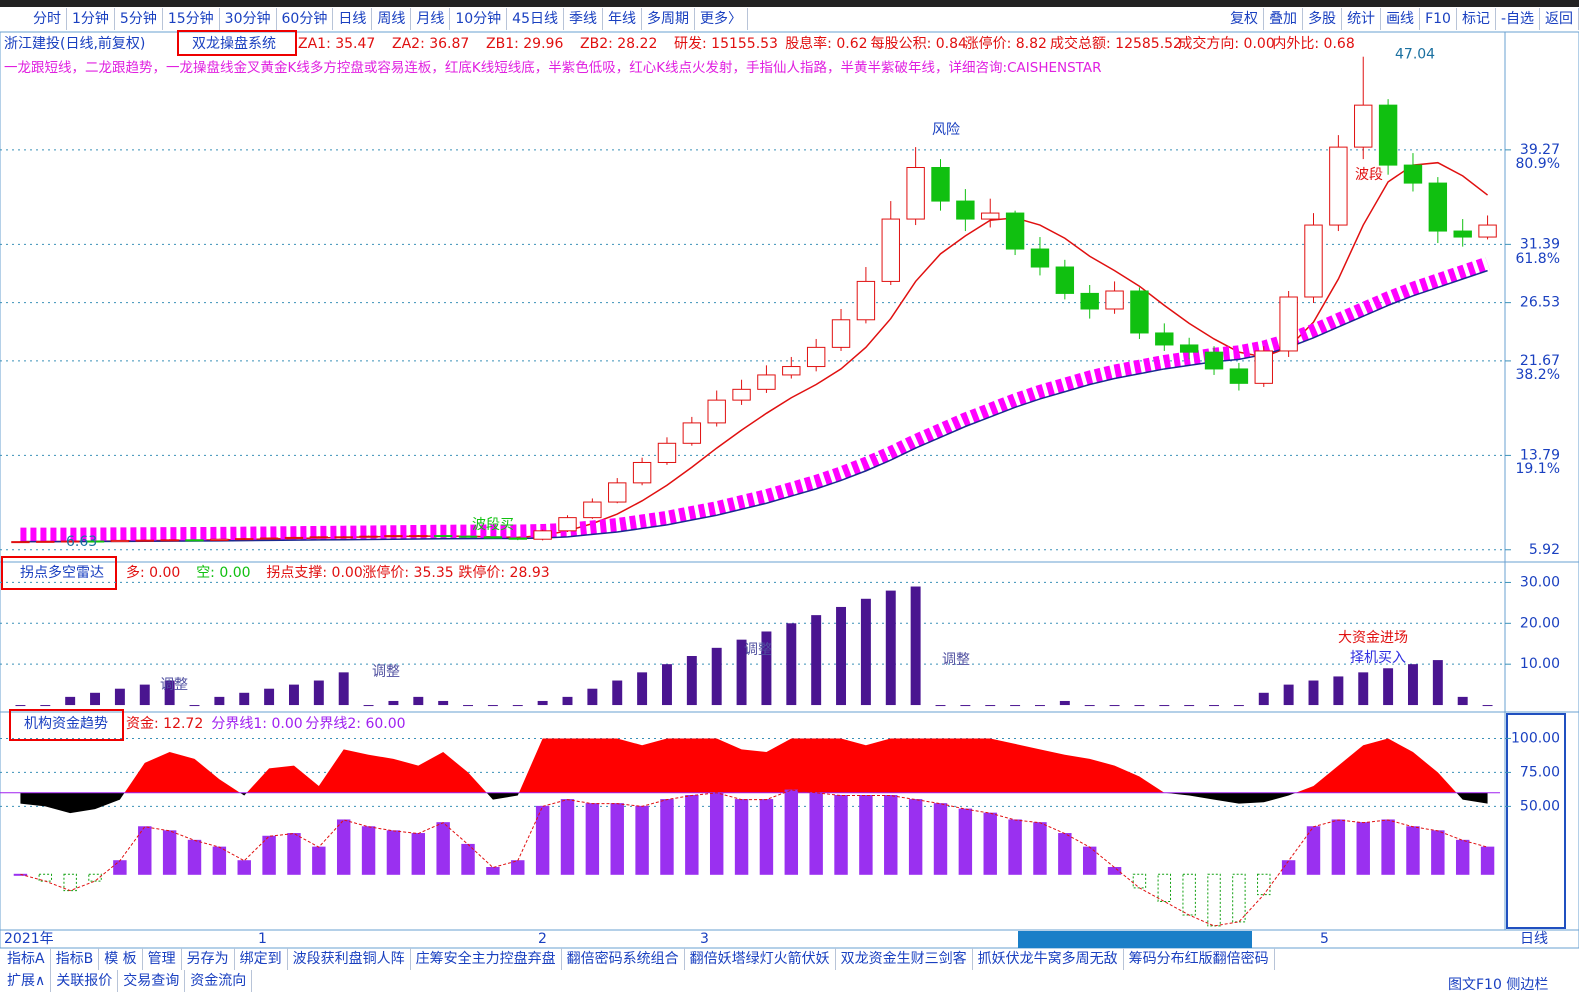  What do you see at coordinates (1362, 19) in the screenshot?
I see `tool-button: 统计` at bounding box center [1362, 19].